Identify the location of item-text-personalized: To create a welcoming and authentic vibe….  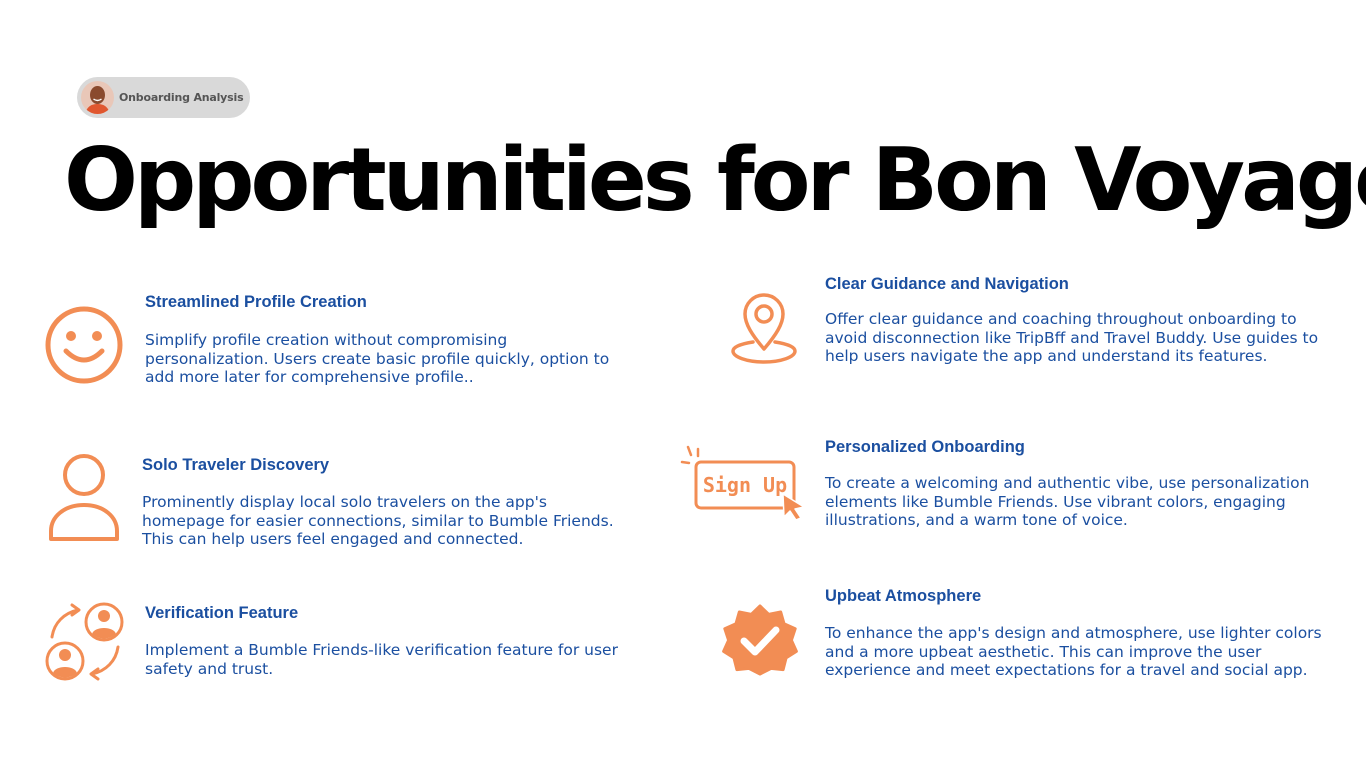
(1067, 501).